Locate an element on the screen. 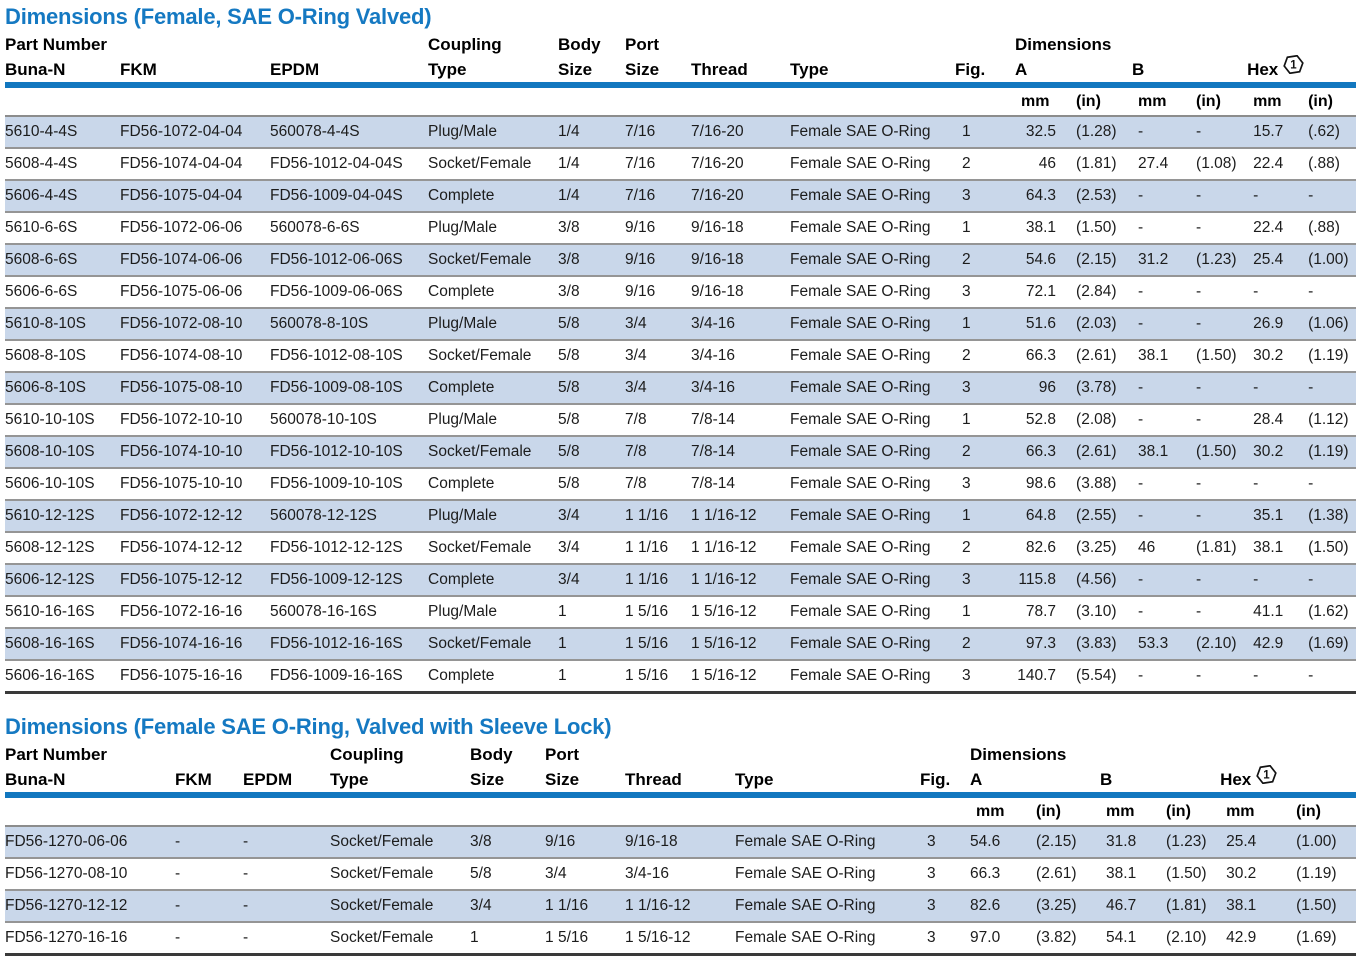 The image size is (1366, 964). dimensions-group-header: Dimensions is located at coordinates (1063, 44).